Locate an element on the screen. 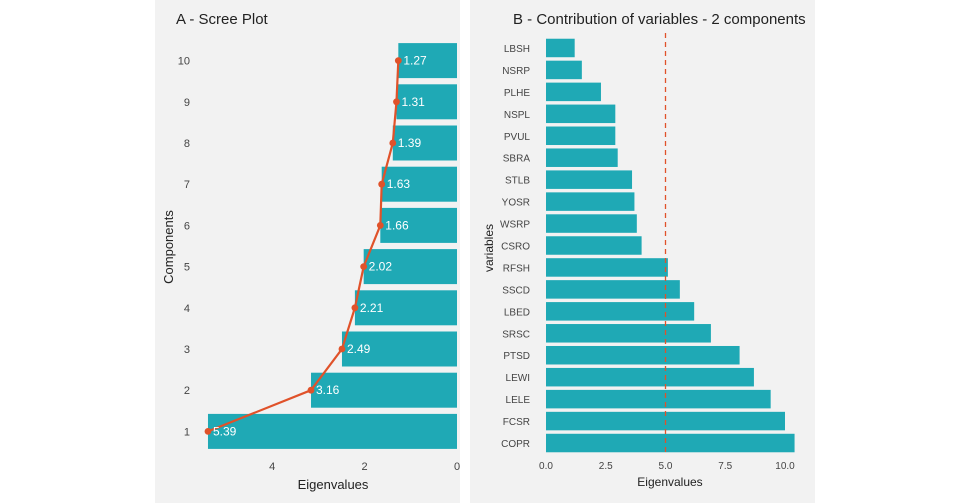 The width and height of the screenshot is (967, 503). contribution-bar-PLHE is located at coordinates (573, 92).